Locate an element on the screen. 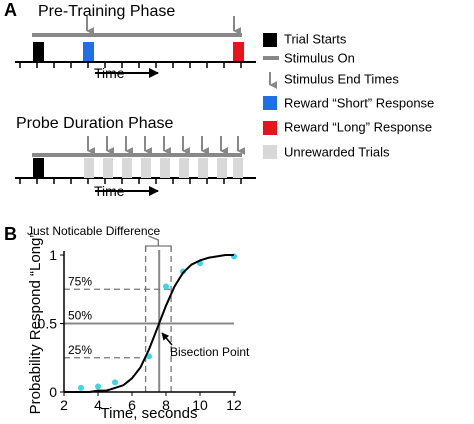  annotation-arrow is located at coordinates (167, 339).